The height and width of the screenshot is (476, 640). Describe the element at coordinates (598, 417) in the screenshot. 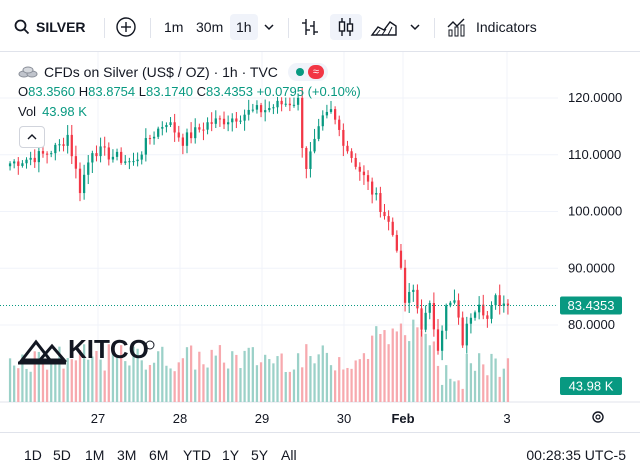

I see `chart-settings-button` at that location.